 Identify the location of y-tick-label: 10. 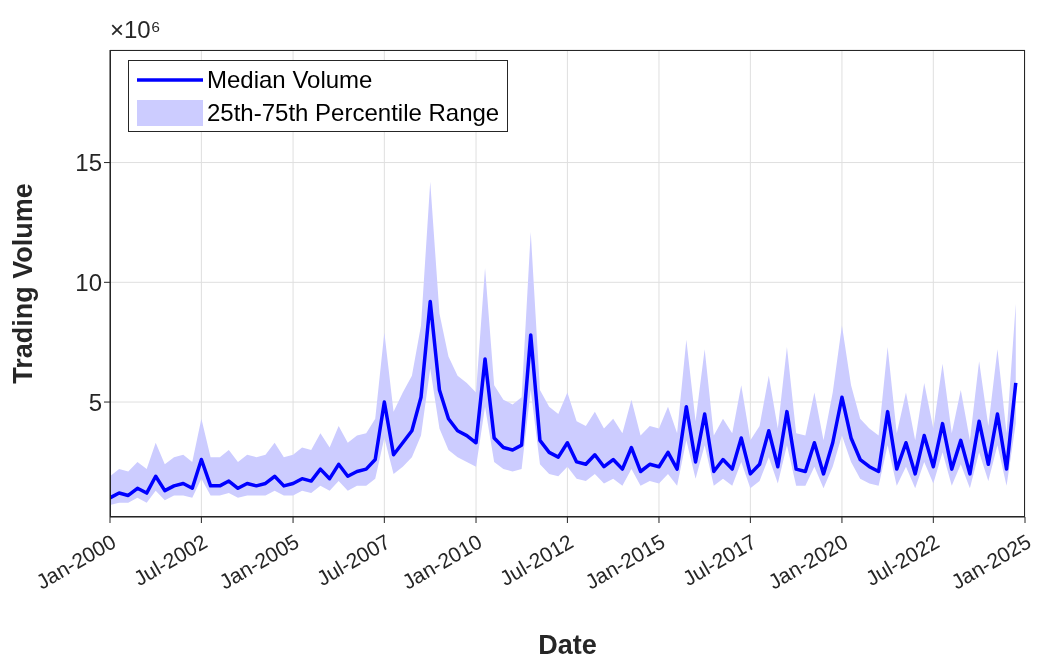
(88, 282).